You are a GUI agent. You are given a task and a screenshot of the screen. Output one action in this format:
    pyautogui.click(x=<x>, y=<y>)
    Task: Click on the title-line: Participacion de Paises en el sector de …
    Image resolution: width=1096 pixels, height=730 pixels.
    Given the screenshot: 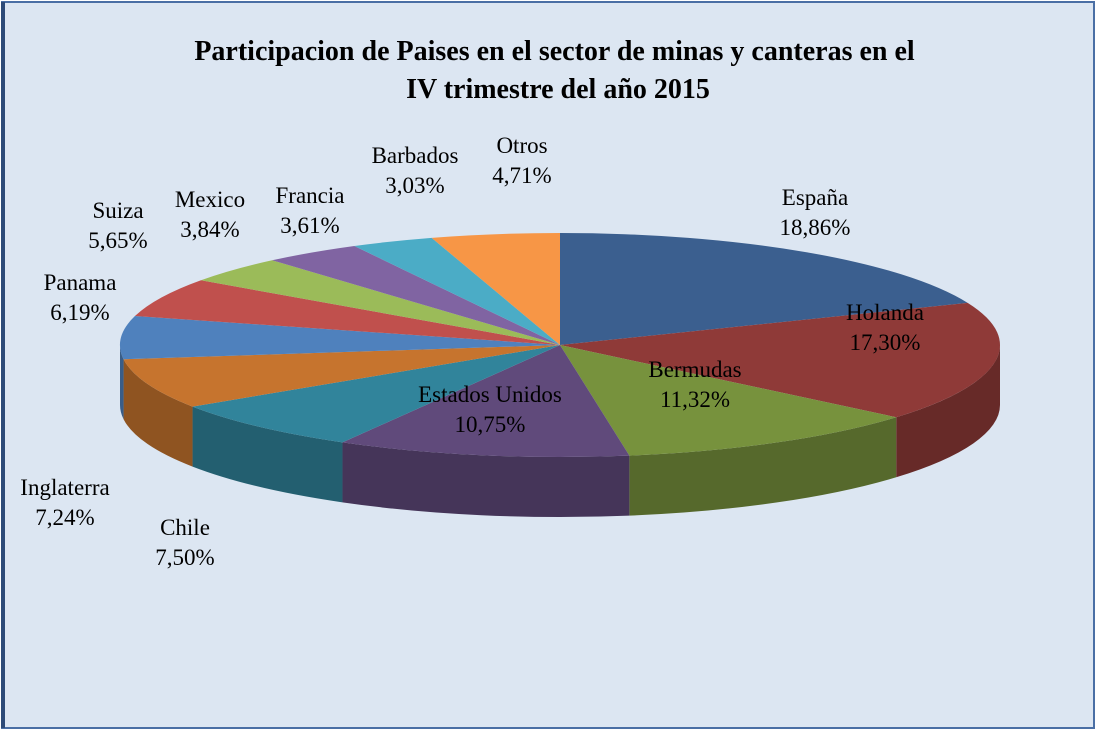 What is the action you would take?
    pyautogui.click(x=554, y=51)
    